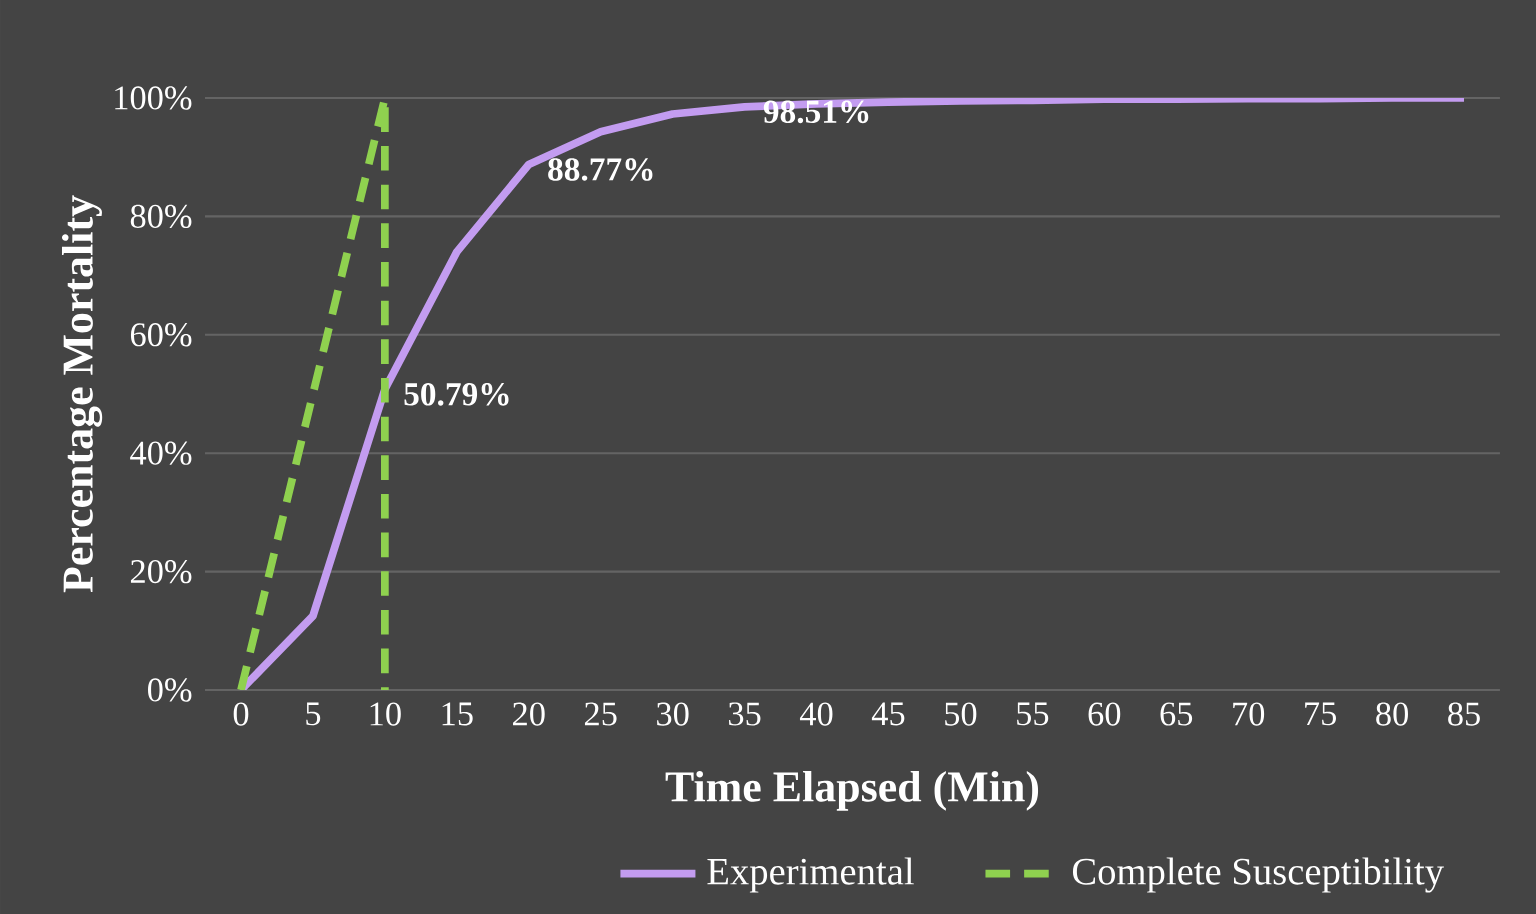 The image size is (1536, 914). What do you see at coordinates (745, 714) in the screenshot?
I see `x-tick-label: 35` at bounding box center [745, 714].